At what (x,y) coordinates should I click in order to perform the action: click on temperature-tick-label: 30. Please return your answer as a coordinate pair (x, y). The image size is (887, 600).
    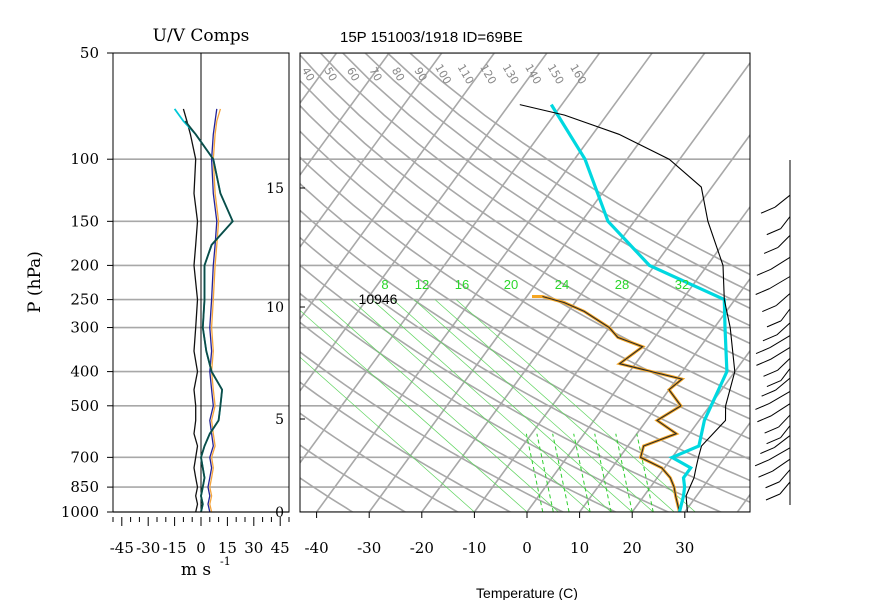
    Looking at the image, I should click on (684, 548).